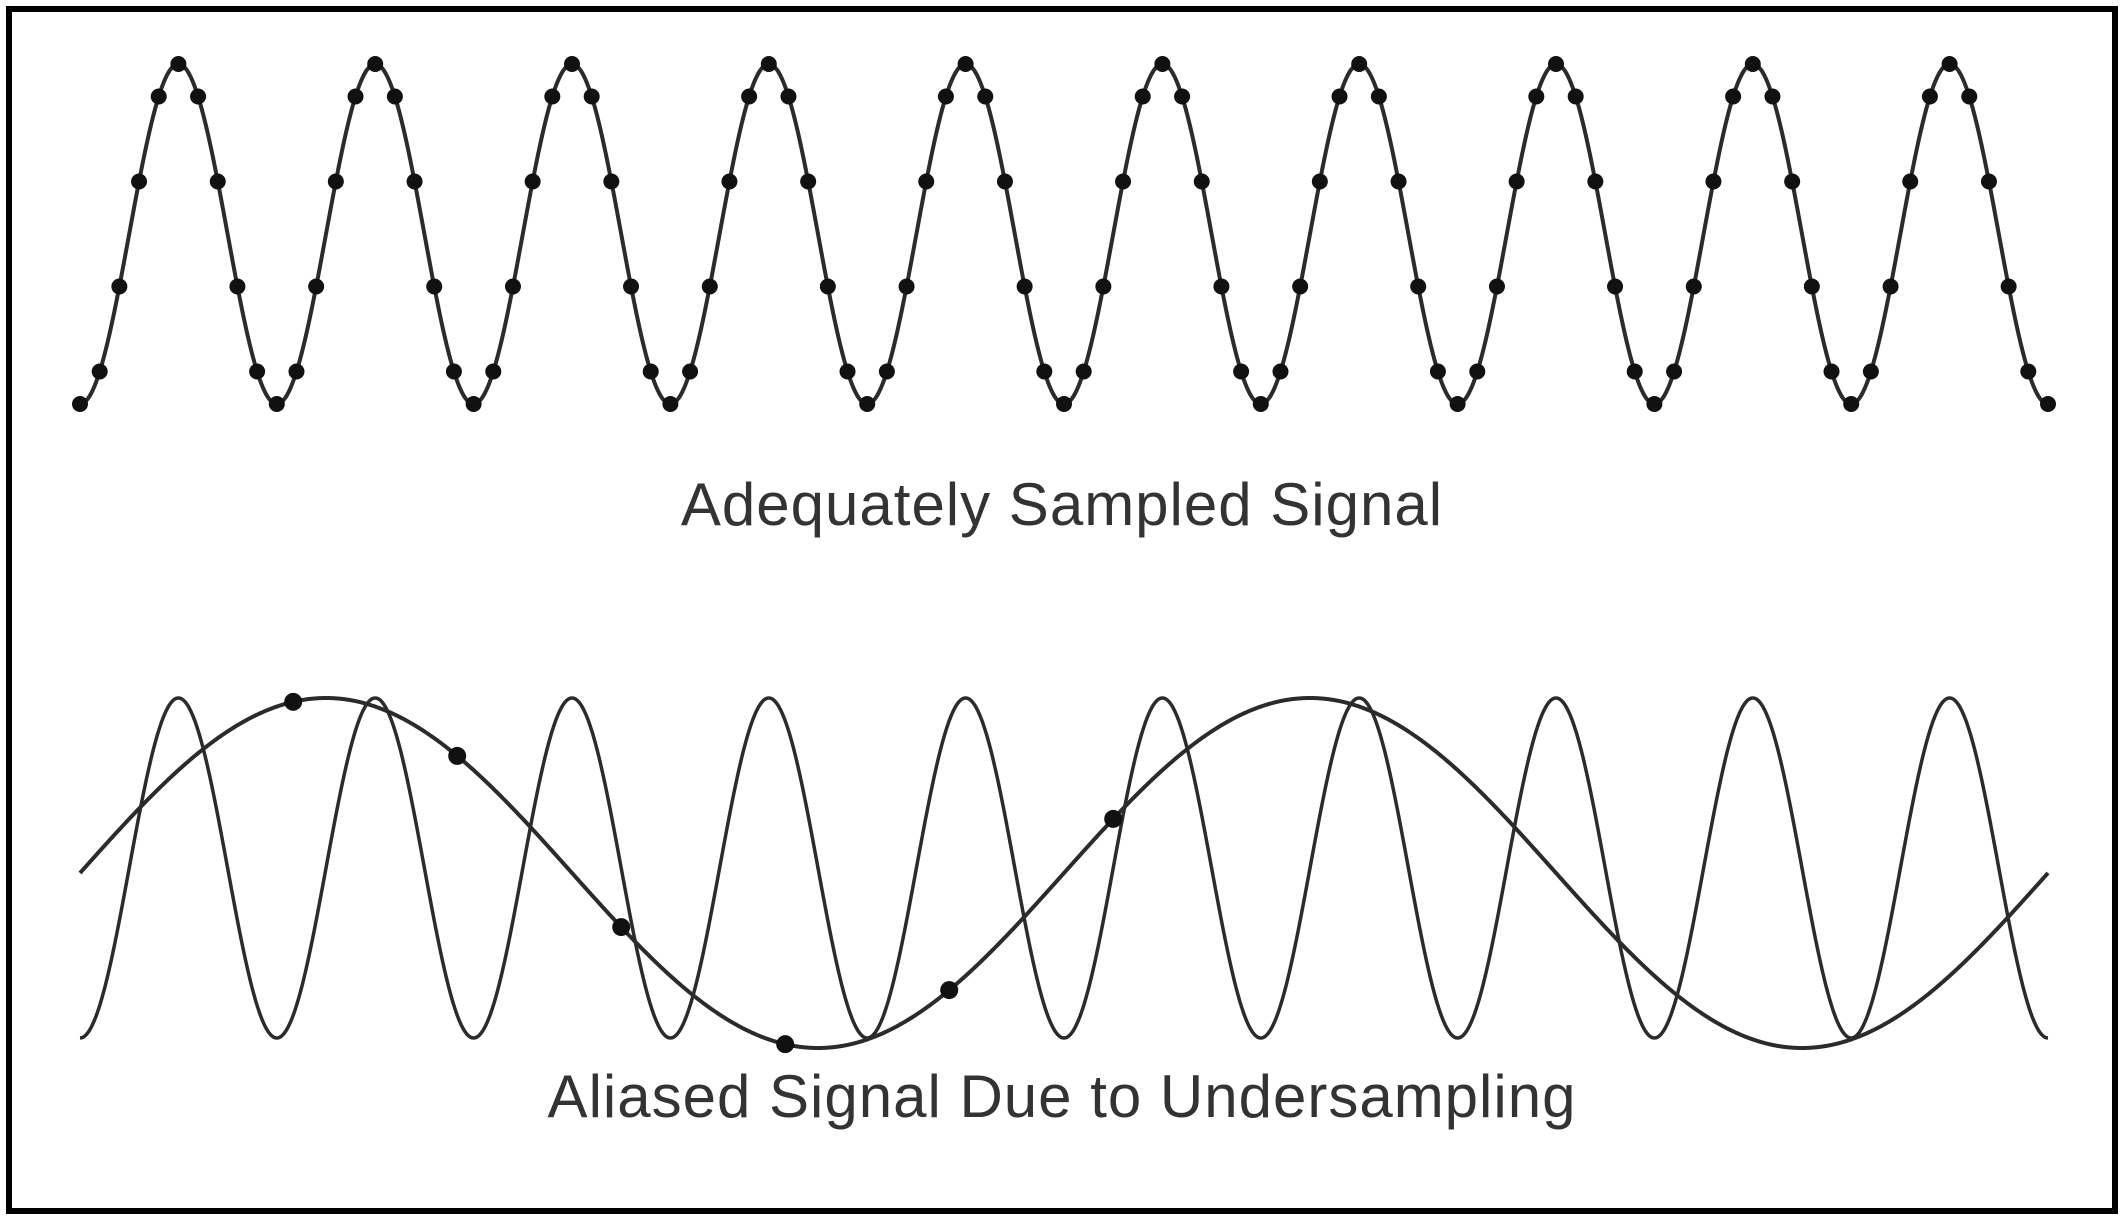  I want to click on undersampled-points-group, so click(703, 873).